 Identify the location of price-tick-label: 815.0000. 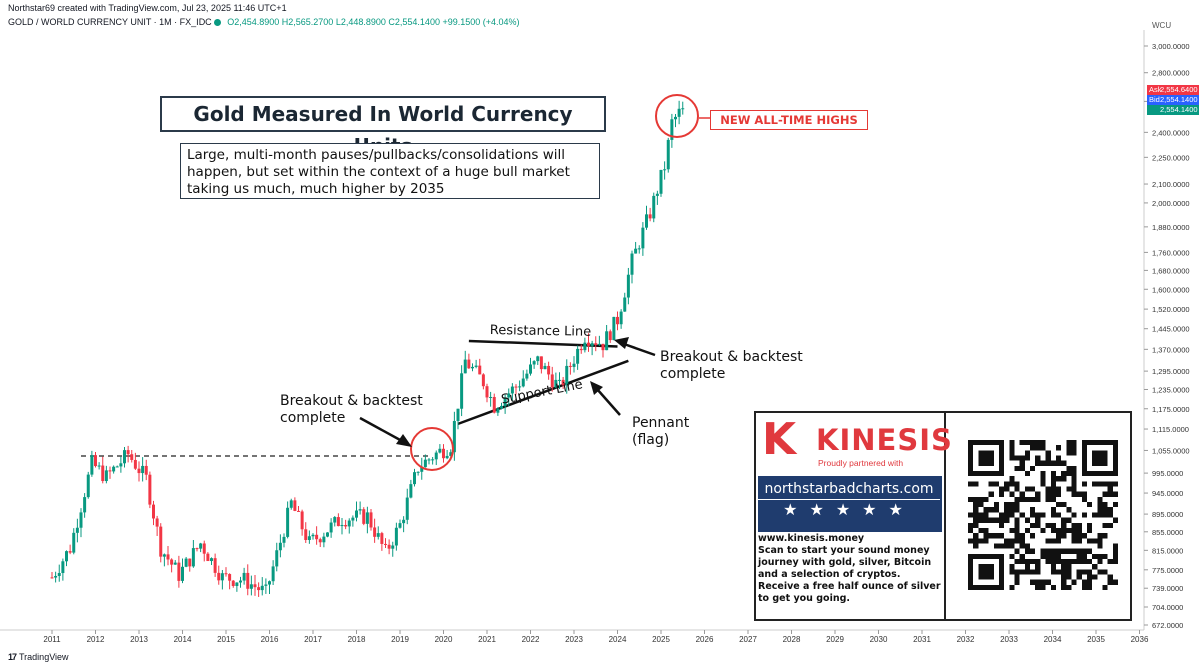
(1167, 550).